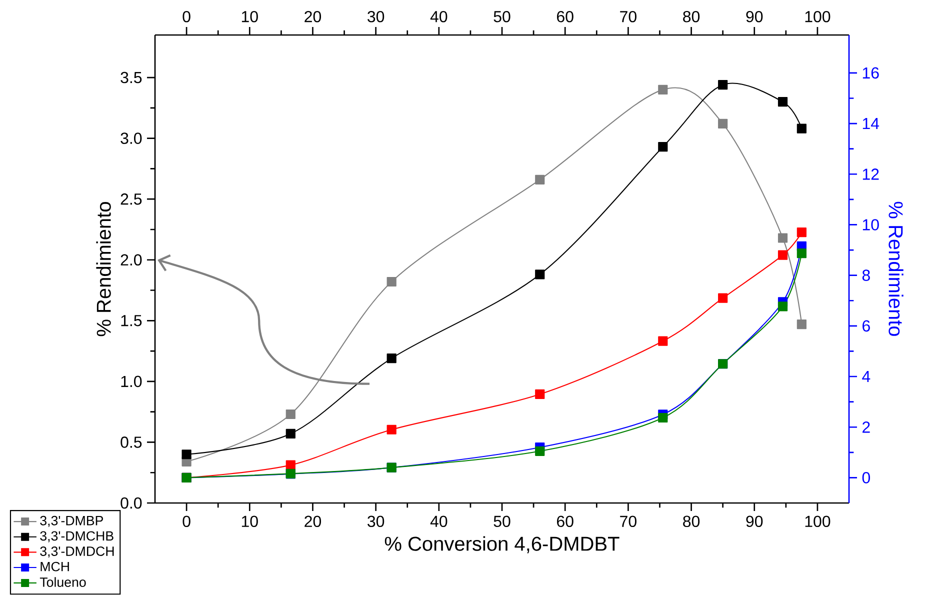  What do you see at coordinates (866, 275) in the screenshot?
I see `y2-tick-label: 8` at bounding box center [866, 275].